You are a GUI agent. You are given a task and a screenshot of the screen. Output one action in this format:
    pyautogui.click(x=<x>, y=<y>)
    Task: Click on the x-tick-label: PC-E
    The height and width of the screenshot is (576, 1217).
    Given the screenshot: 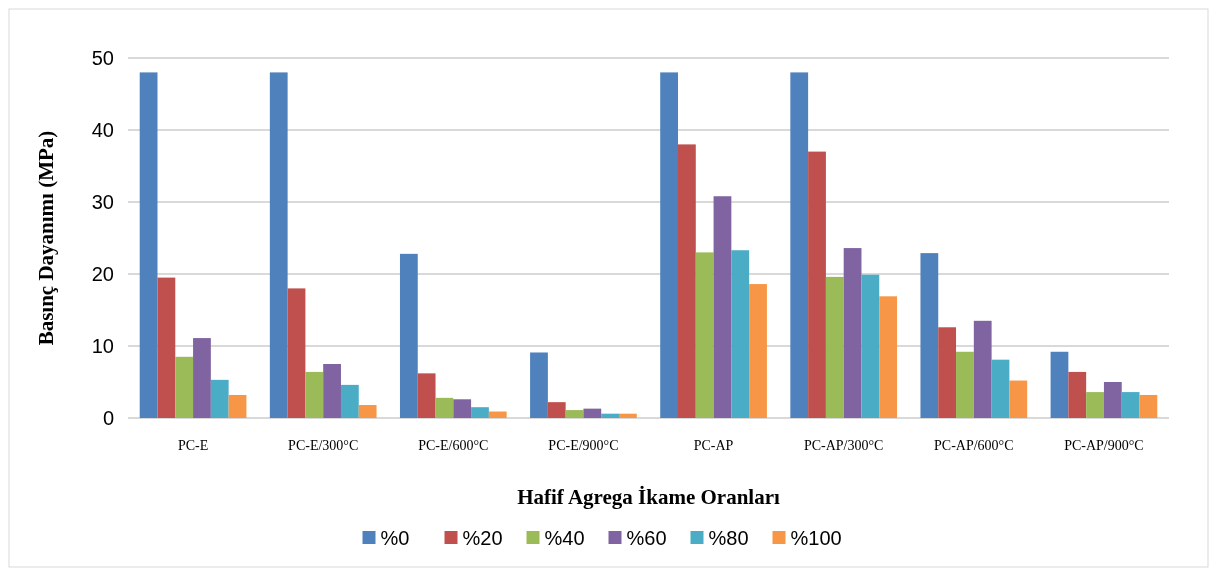 What is the action you would take?
    pyautogui.click(x=193, y=445)
    